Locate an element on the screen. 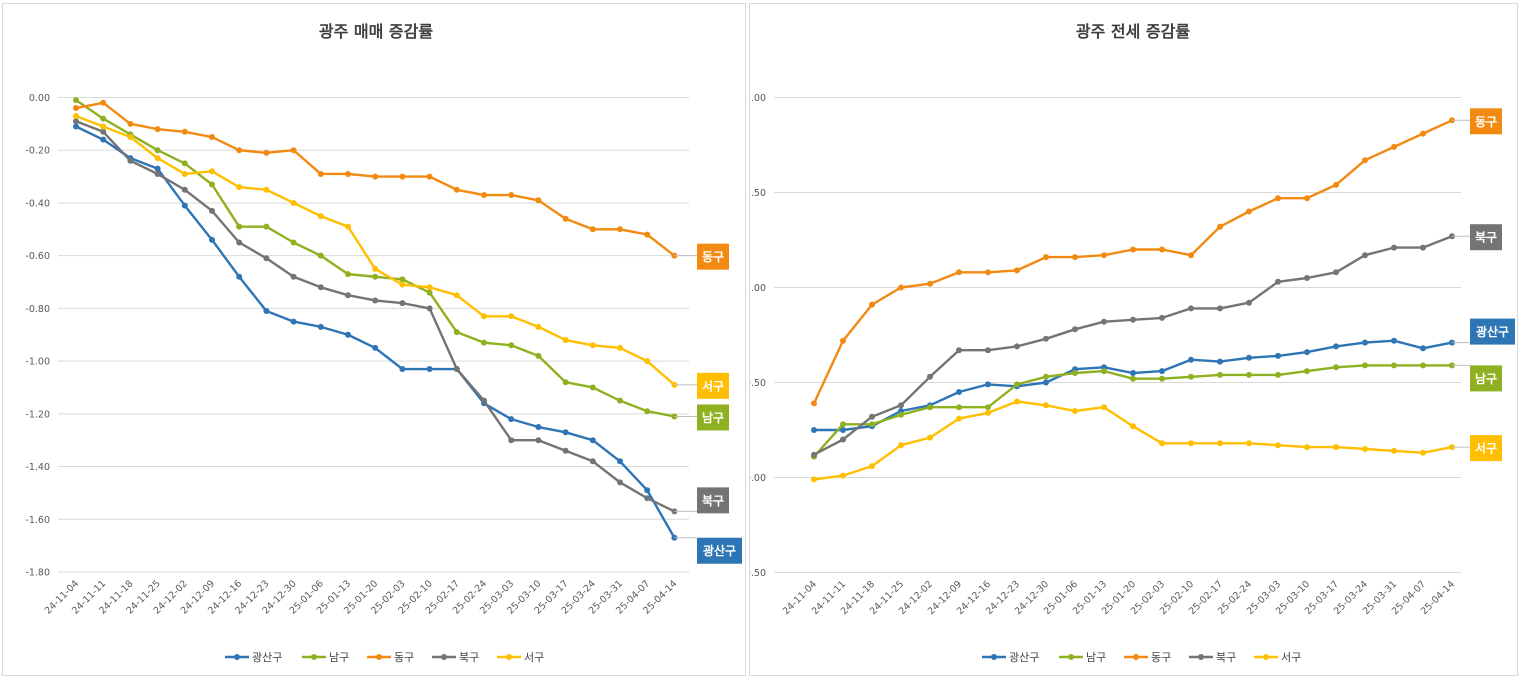 This screenshot has width=1520, height=681. y-tick-label: -1.20 is located at coordinates (37, 414).